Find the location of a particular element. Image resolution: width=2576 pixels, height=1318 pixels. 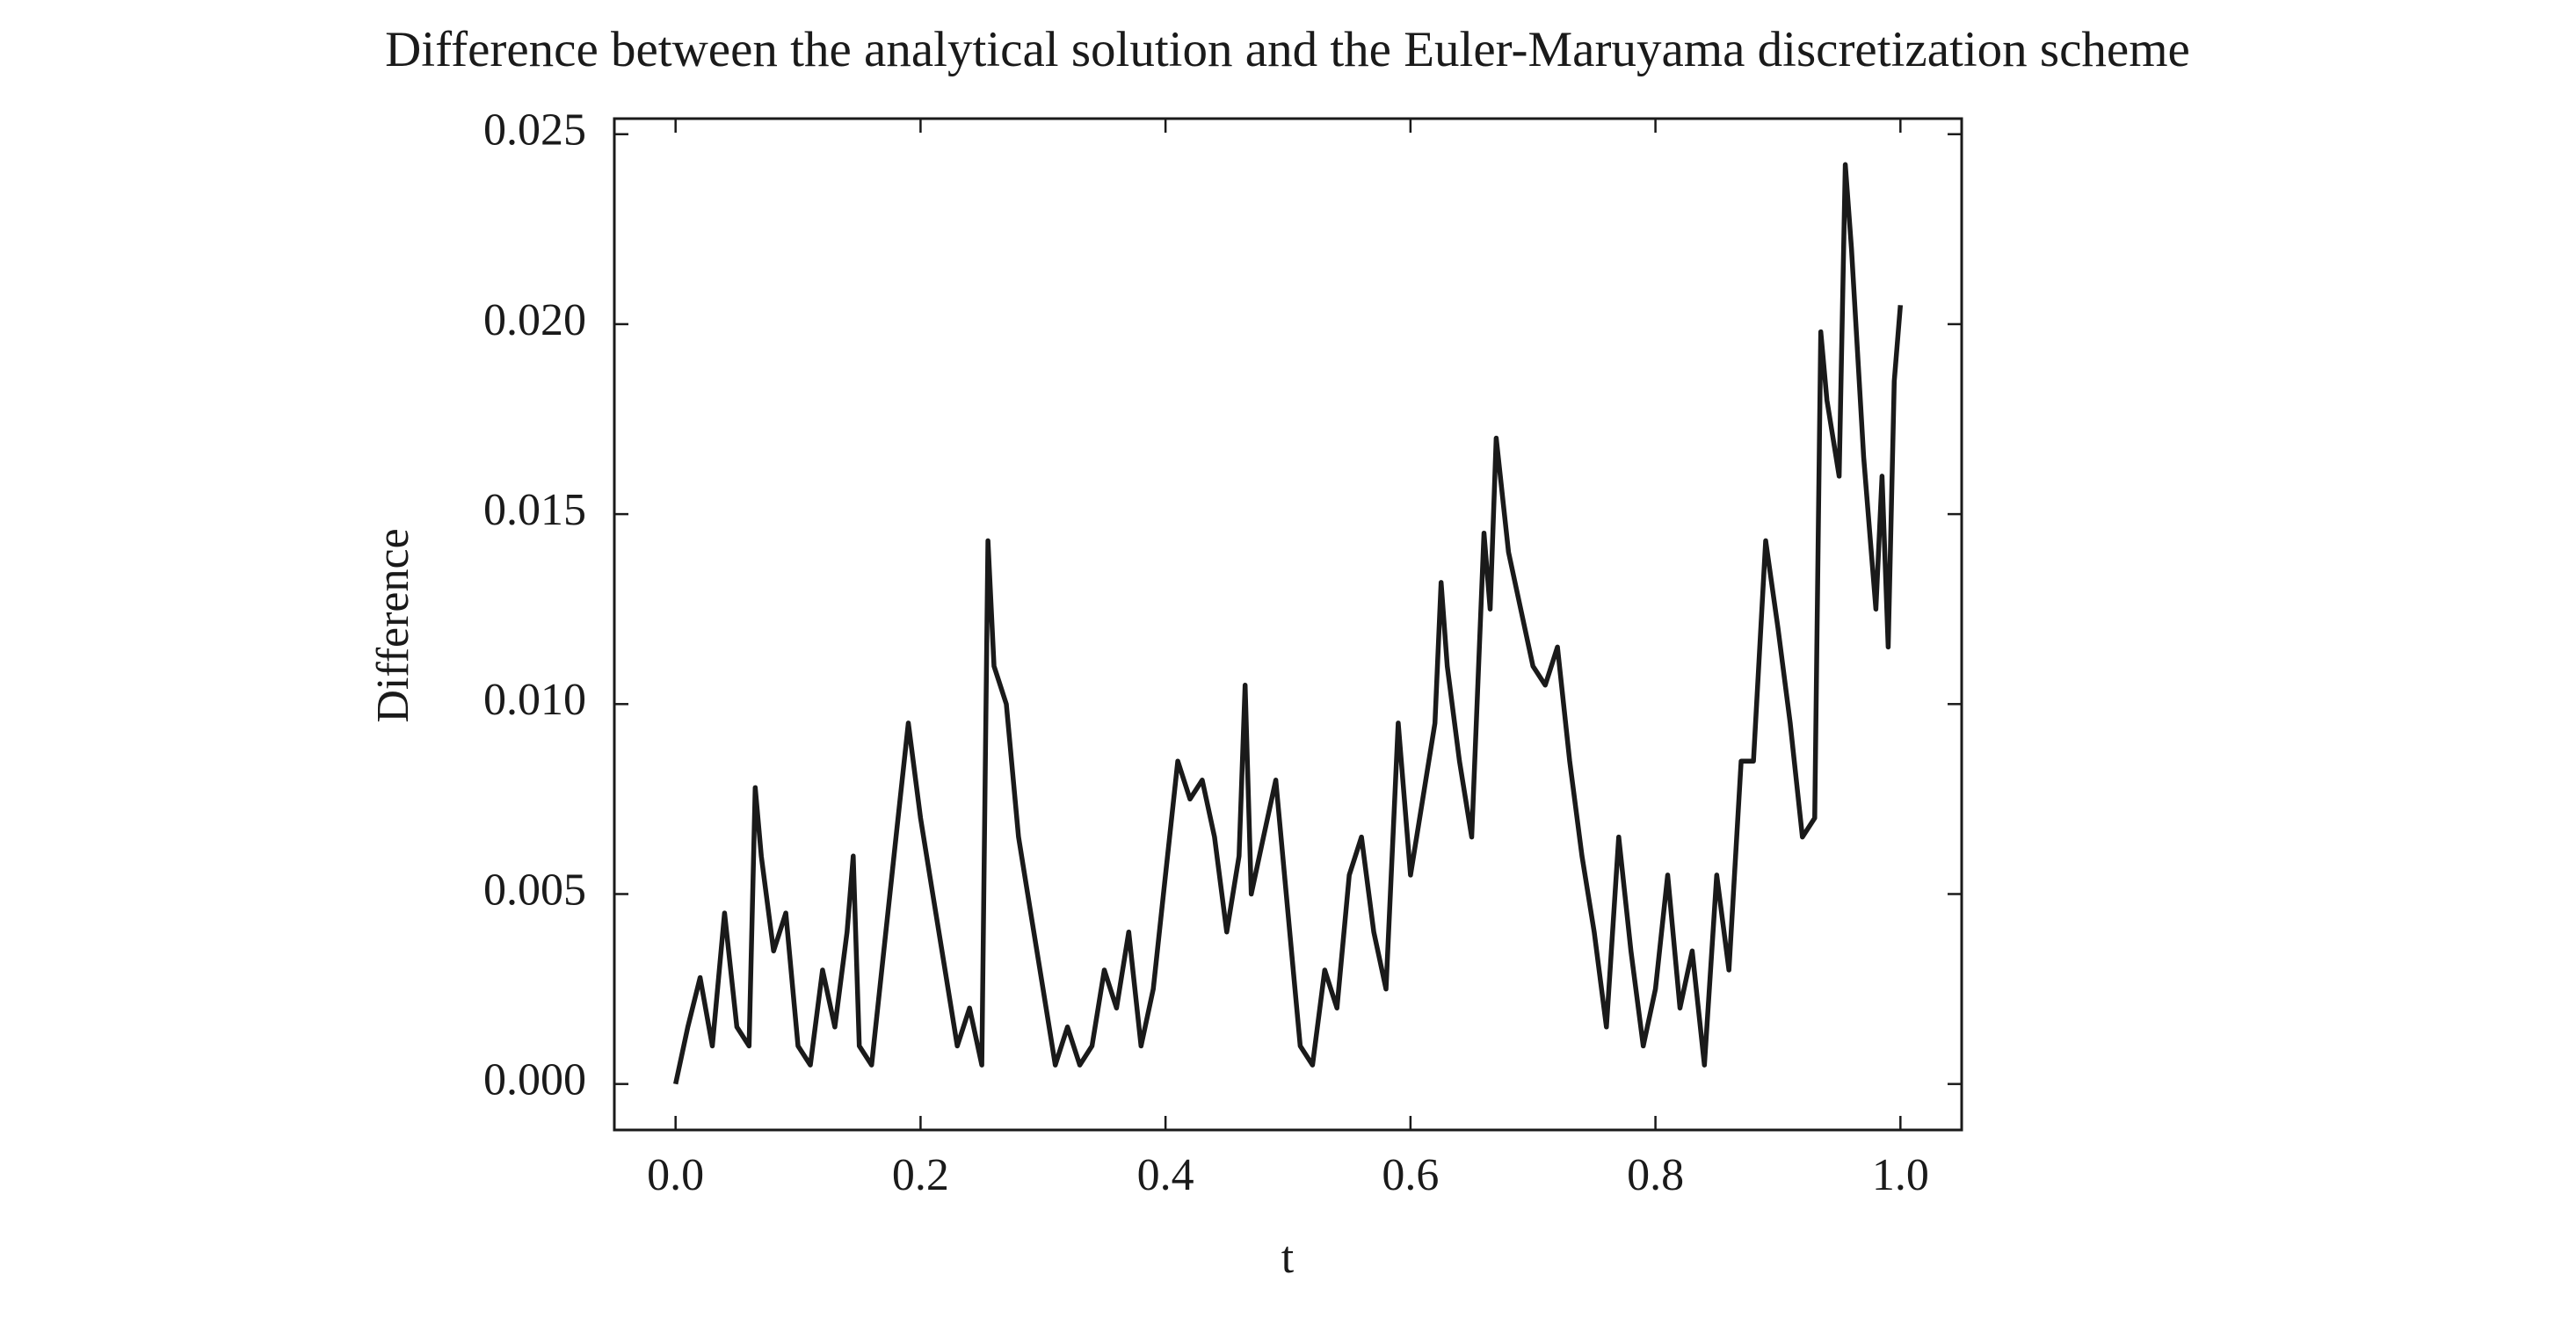

y-tick-label: 0.015 is located at coordinates (534, 510).